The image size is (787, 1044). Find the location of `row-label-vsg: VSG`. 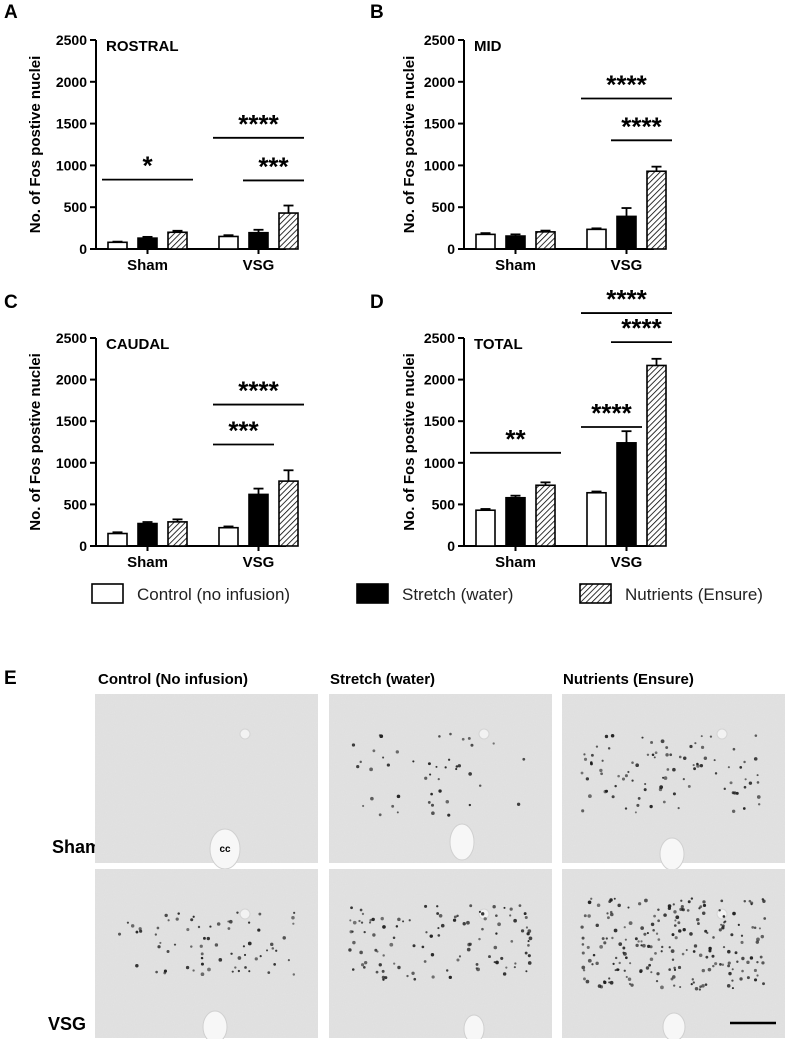

row-label-vsg: VSG is located at coordinates (67, 1024).